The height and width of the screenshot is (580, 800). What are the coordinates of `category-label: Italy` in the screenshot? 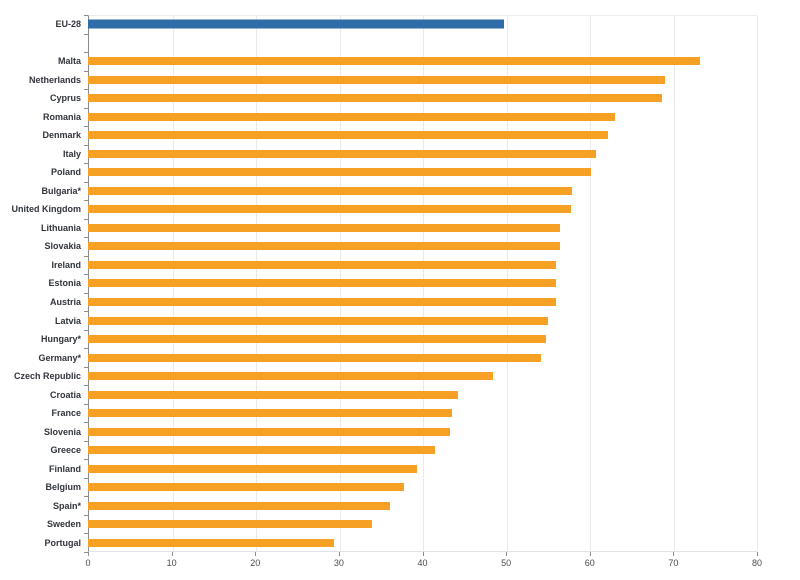 It's located at (71, 153).